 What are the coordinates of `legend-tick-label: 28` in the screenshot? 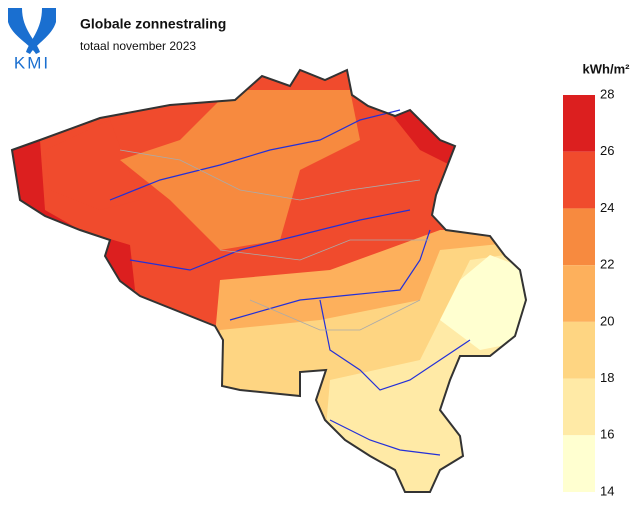 It's located at (607, 93).